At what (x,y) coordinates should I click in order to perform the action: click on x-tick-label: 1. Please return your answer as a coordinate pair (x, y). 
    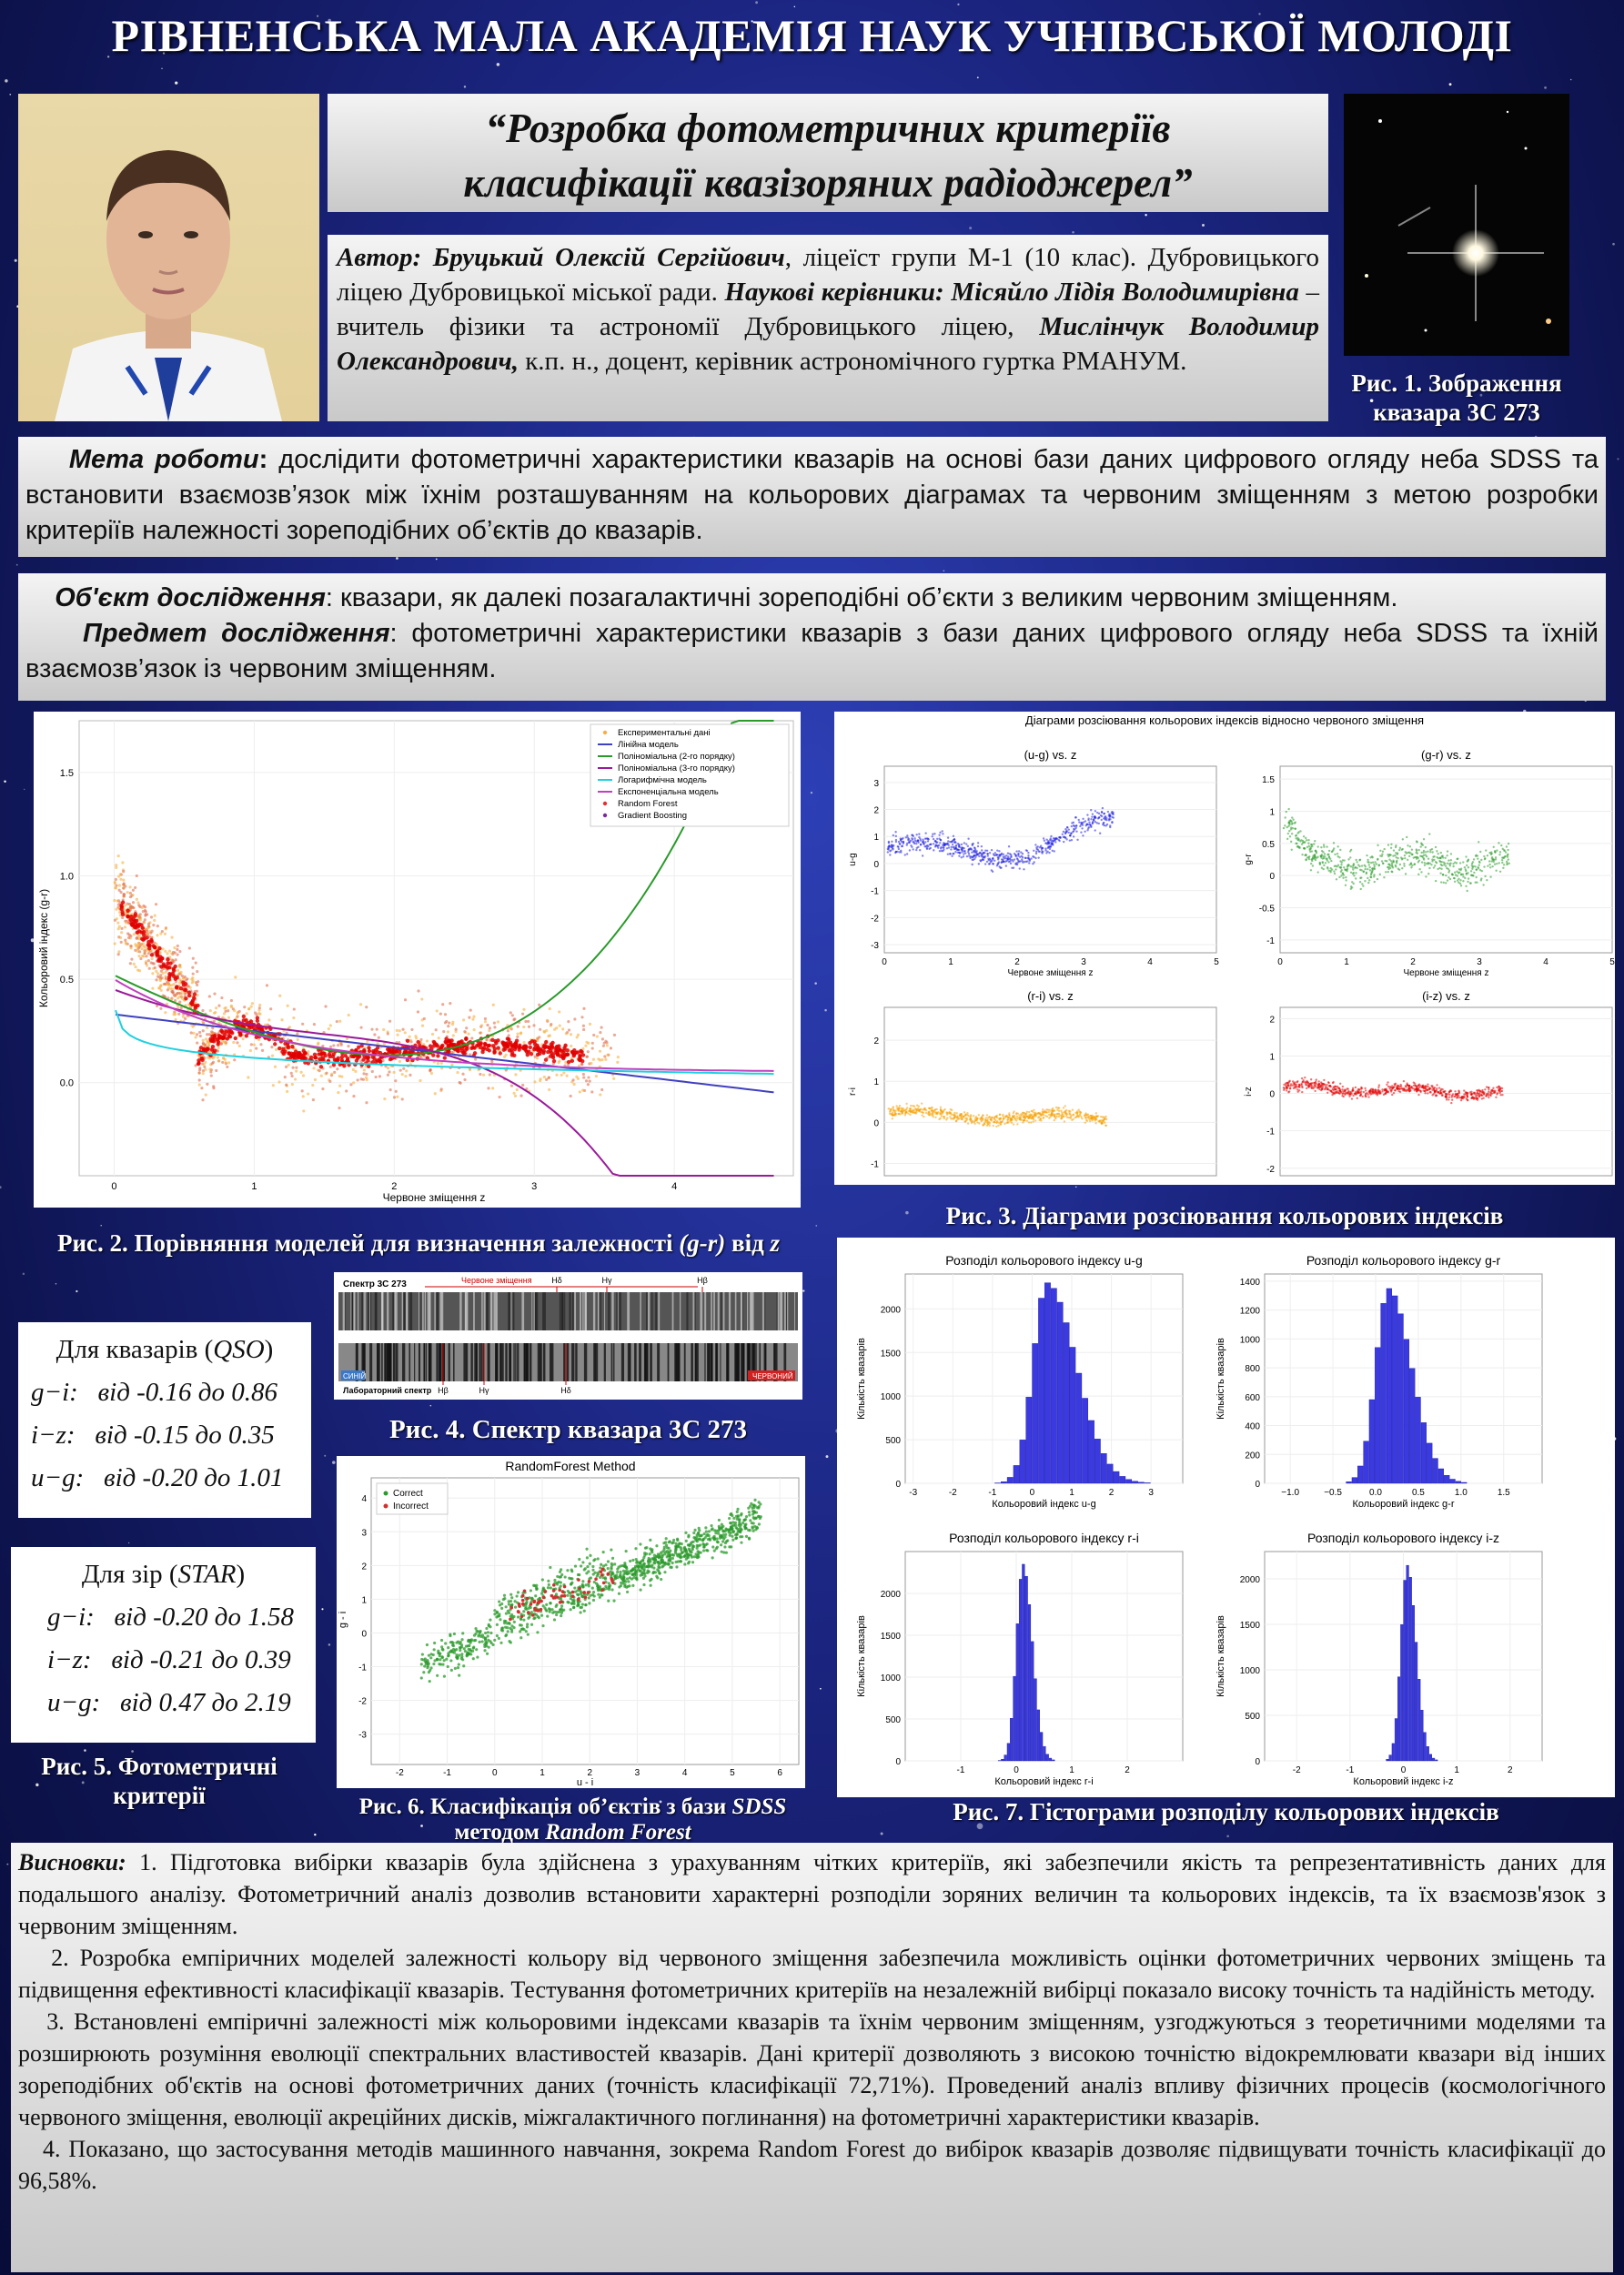
    Looking at the image, I should click on (254, 1187).